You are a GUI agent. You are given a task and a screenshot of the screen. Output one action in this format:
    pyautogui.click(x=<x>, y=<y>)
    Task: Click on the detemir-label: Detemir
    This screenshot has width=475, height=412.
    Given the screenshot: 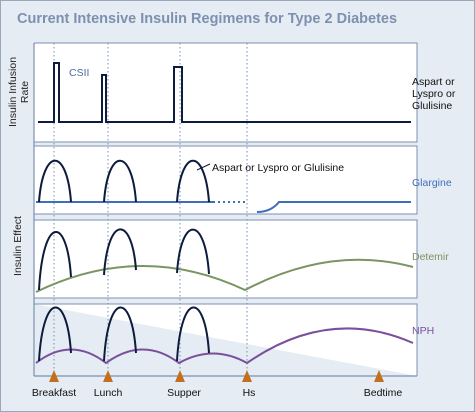 What is the action you would take?
    pyautogui.click(x=430, y=257)
    